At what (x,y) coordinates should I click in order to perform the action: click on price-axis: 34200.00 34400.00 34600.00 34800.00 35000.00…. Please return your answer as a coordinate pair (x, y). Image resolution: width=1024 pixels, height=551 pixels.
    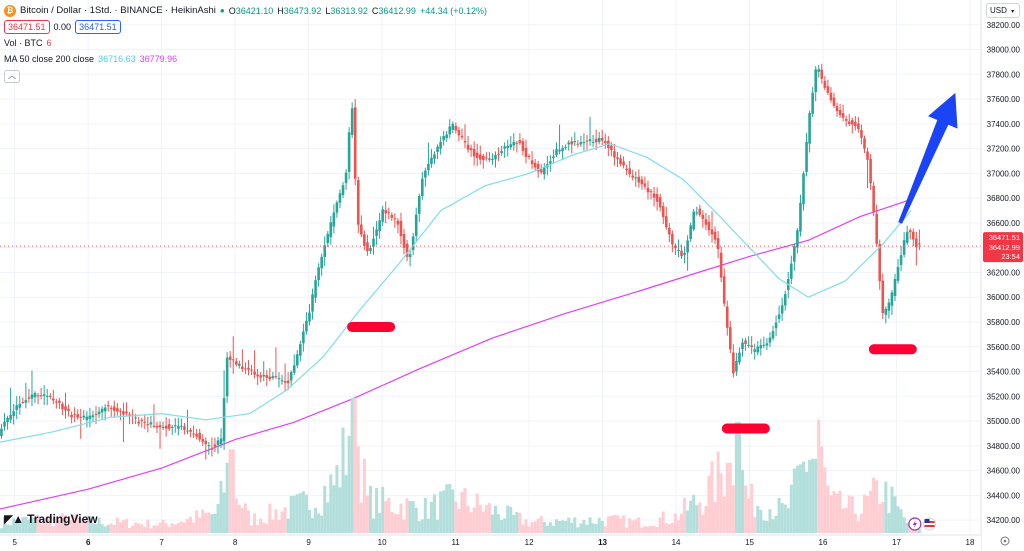
    Looking at the image, I should click on (1002, 275).